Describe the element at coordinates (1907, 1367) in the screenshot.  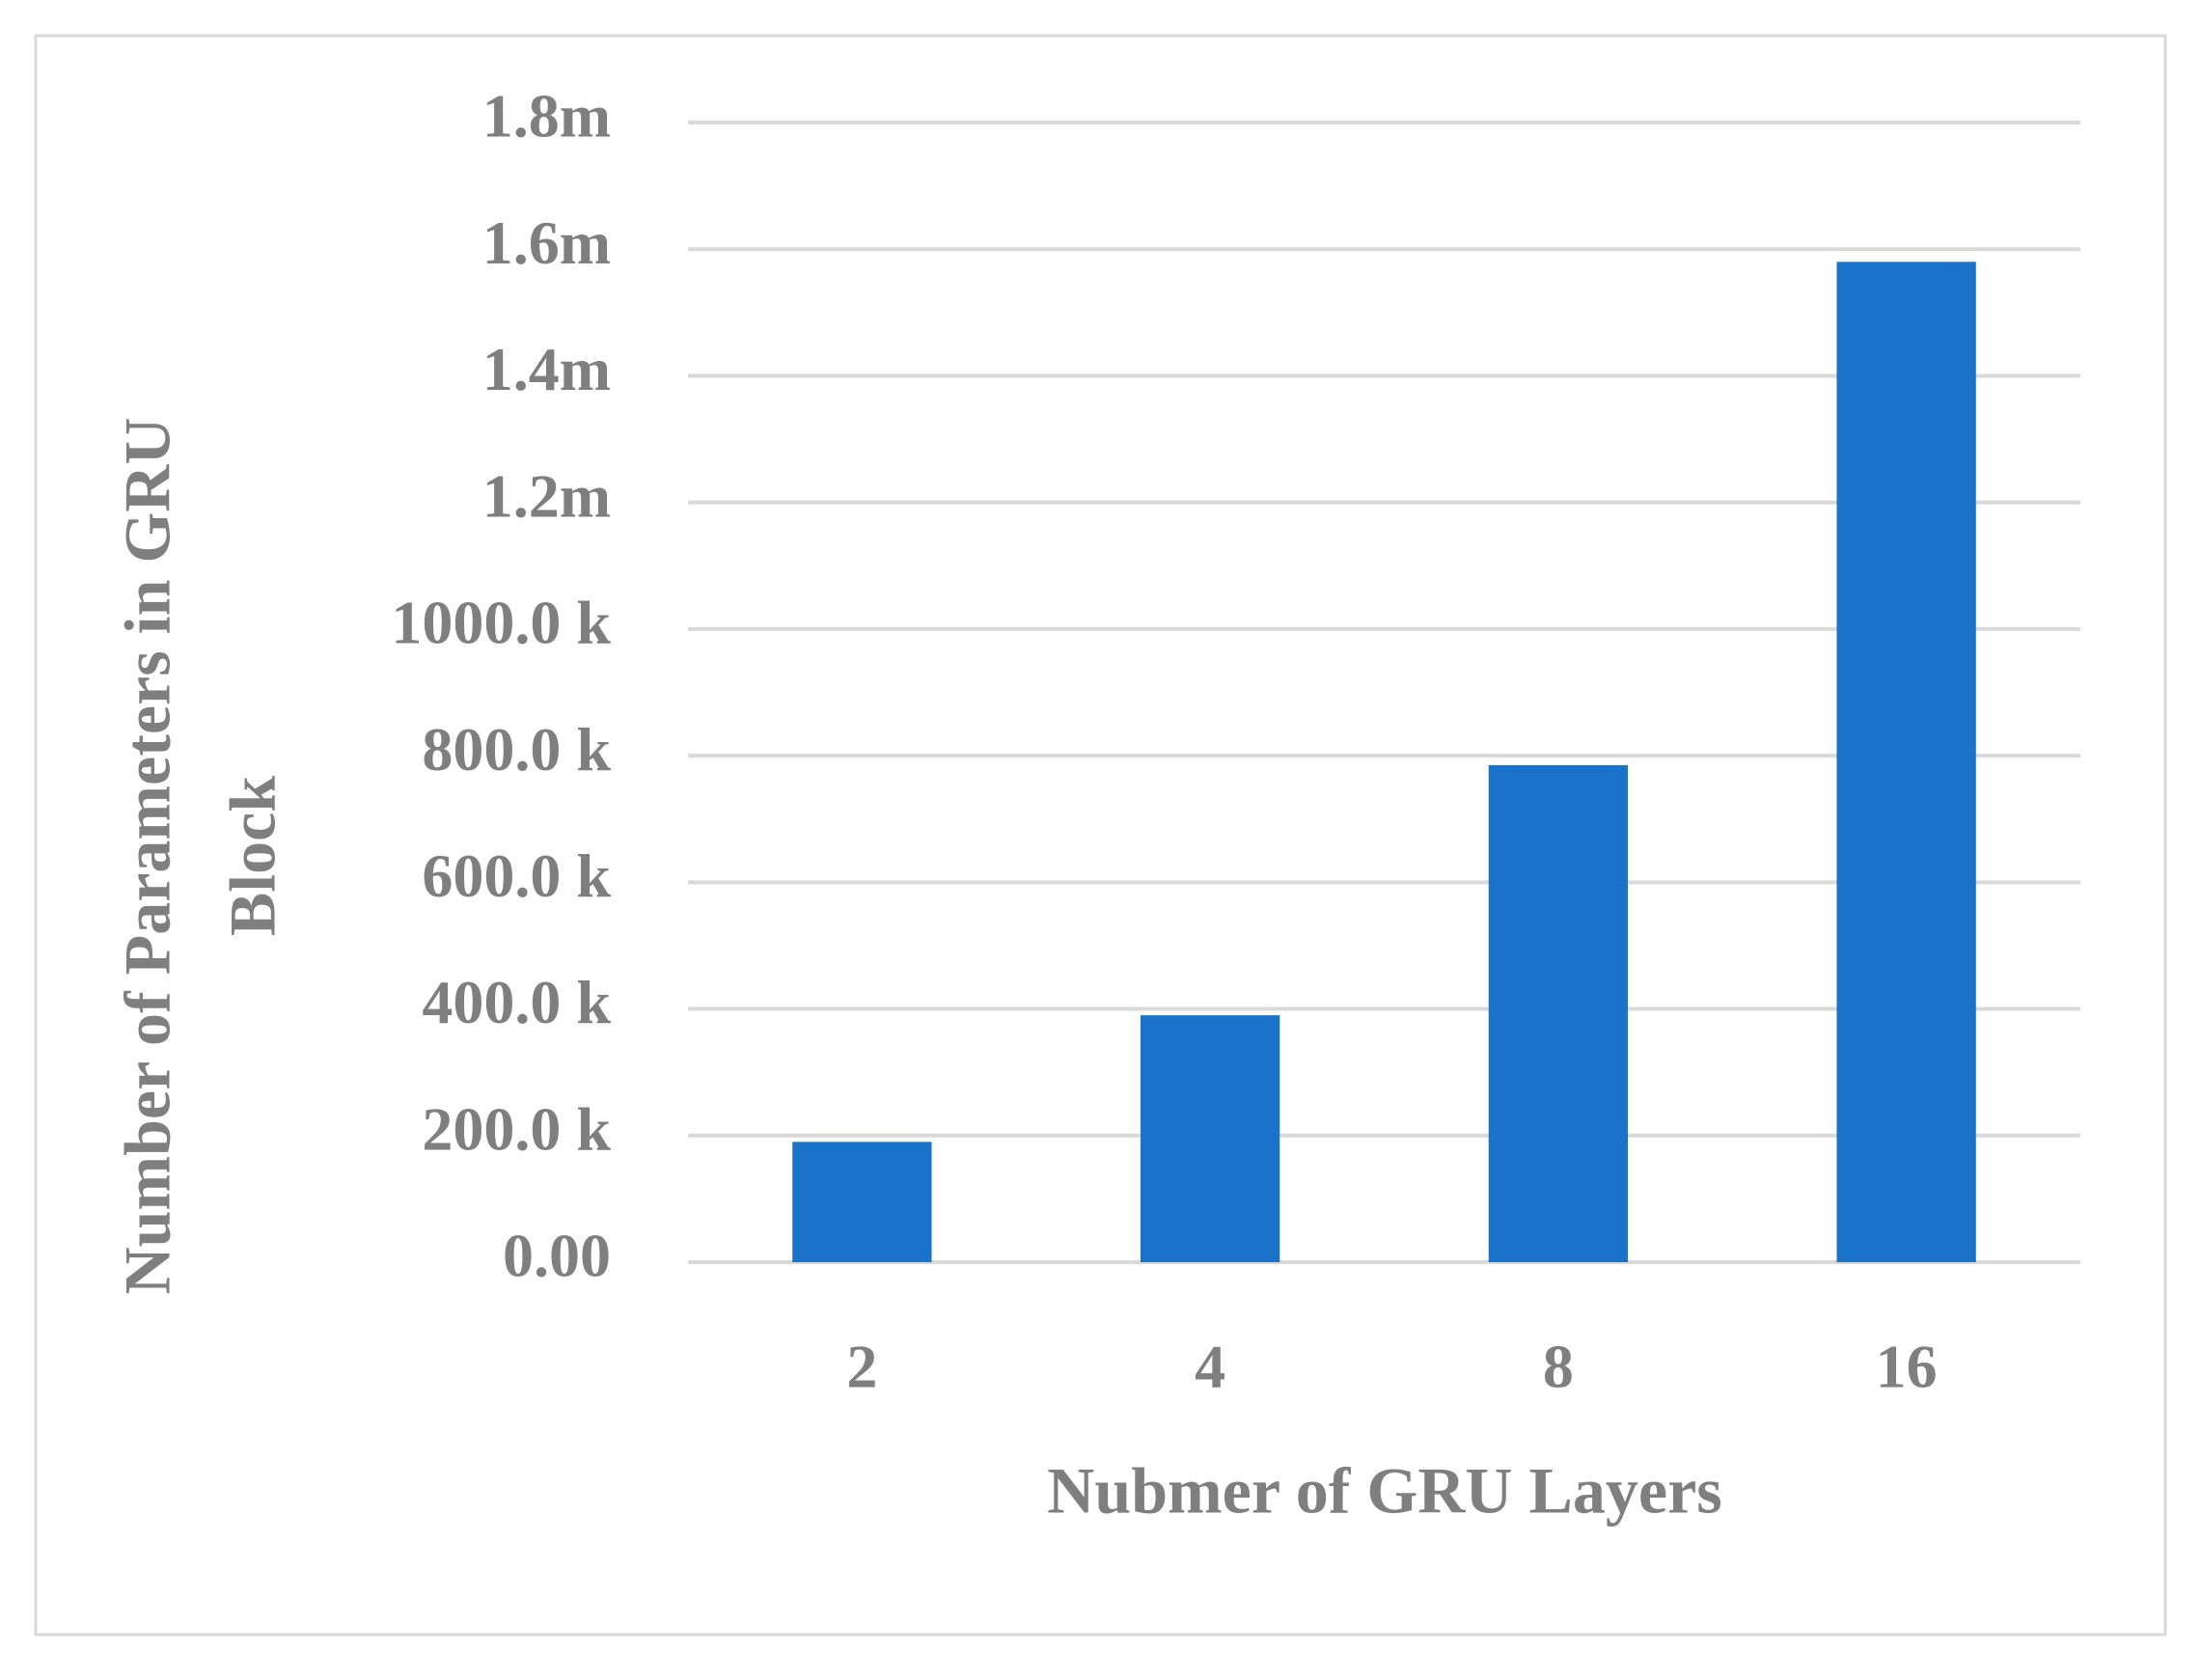
I see `x-tick-label: 16` at that location.